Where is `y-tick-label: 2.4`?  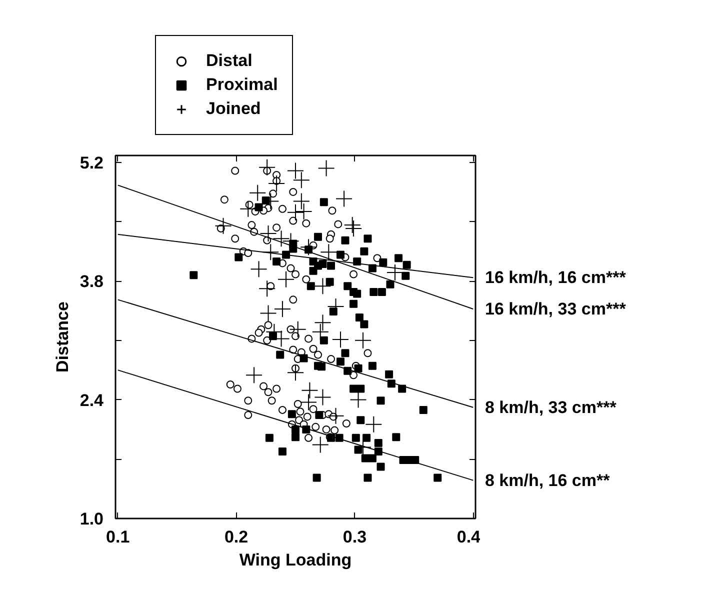
y-tick-label: 2.4 is located at coordinates (92, 400).